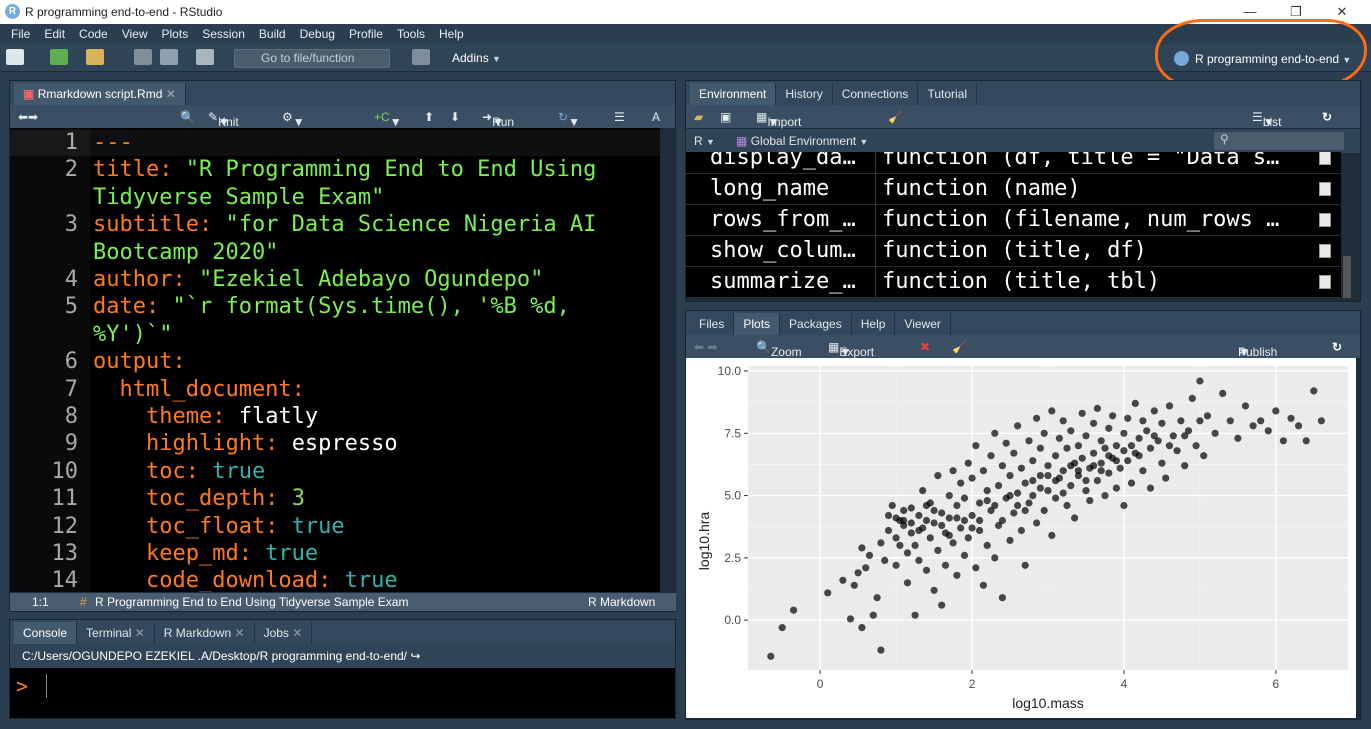 The image size is (1371, 729). Describe the element at coordinates (15, 57) in the screenshot. I see `new-file-icon` at that location.